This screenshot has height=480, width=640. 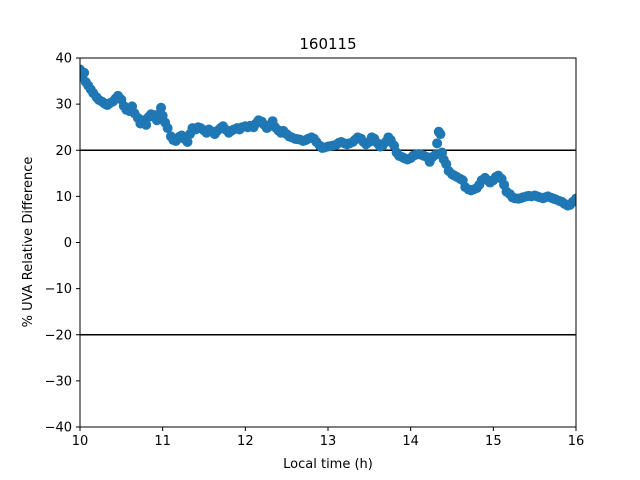 I want to click on x-tick-label: 13, so click(x=328, y=441).